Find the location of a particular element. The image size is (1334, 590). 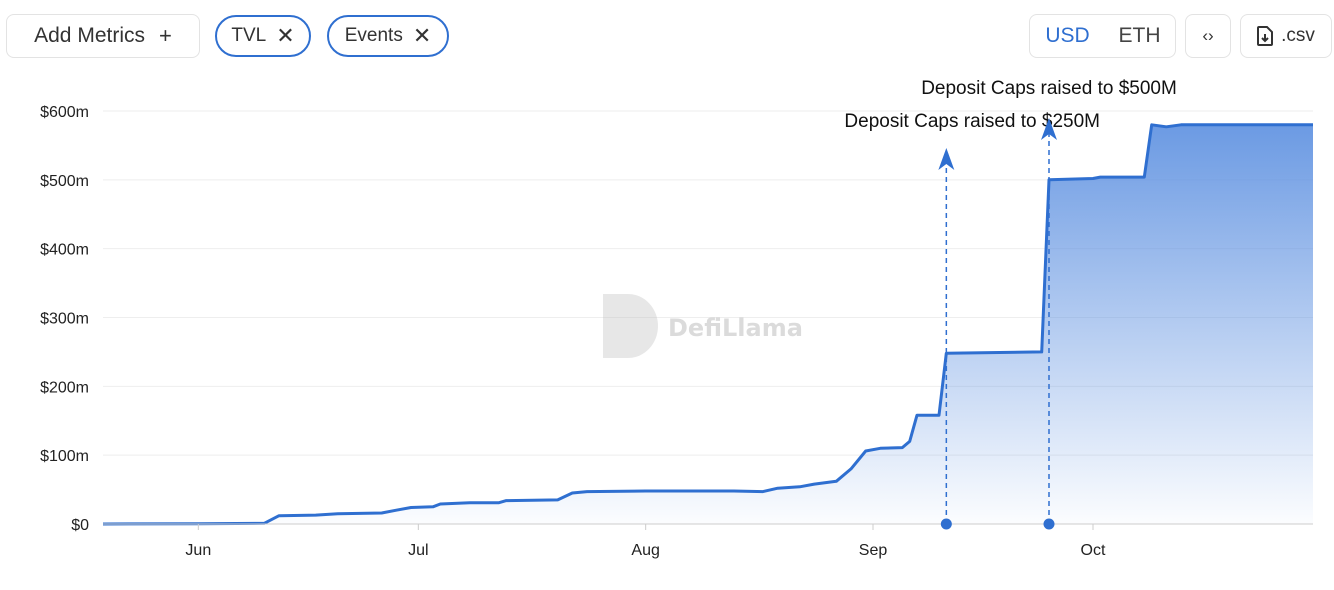

metric-pill-events: Events ✕ is located at coordinates (388, 36).